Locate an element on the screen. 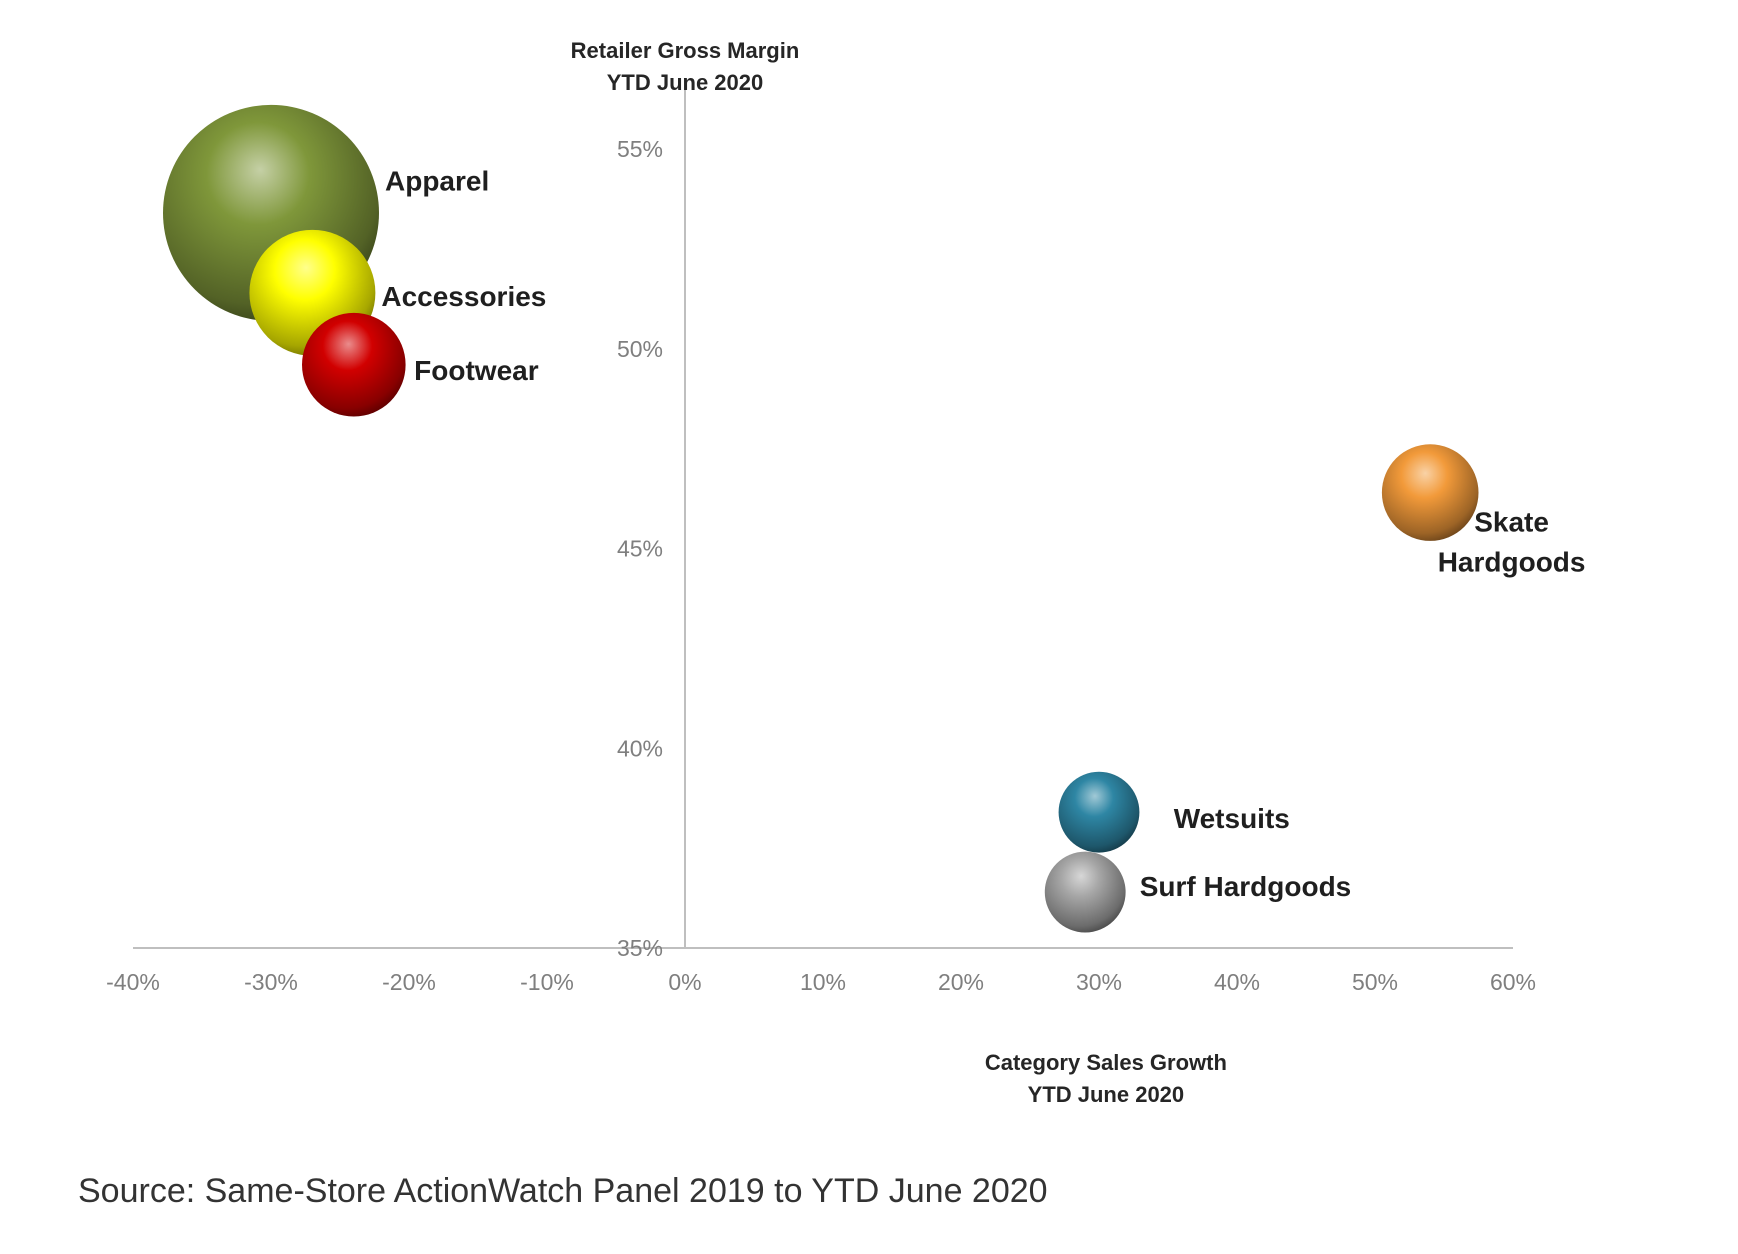  x-tick-label: 50% is located at coordinates (1375, 982).